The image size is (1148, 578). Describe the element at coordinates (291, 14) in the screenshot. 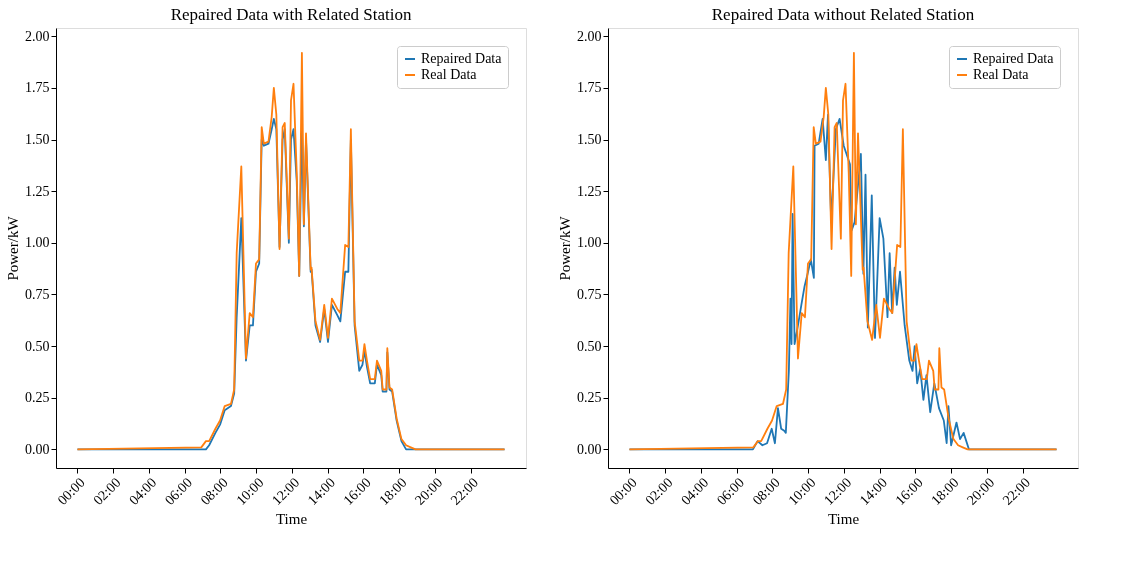

I see `chart-title: Repaired Data with Related Station` at that location.